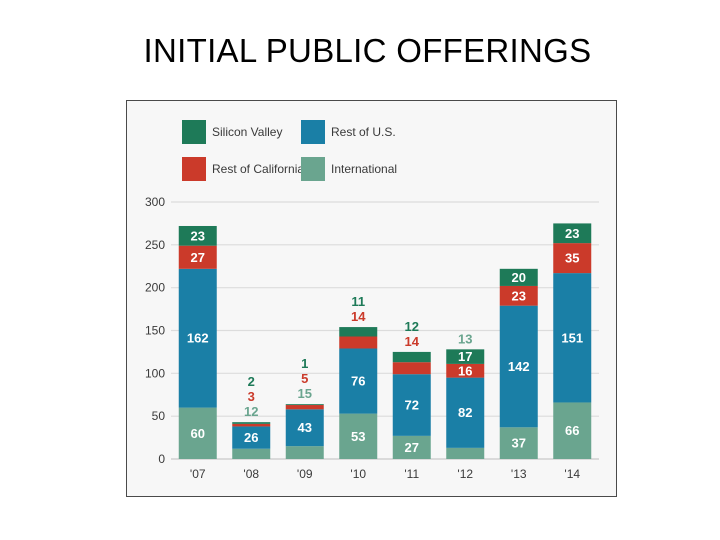 The width and height of the screenshot is (720, 540). What do you see at coordinates (155, 202) in the screenshot?
I see `y-tick-label-300: 300` at bounding box center [155, 202].